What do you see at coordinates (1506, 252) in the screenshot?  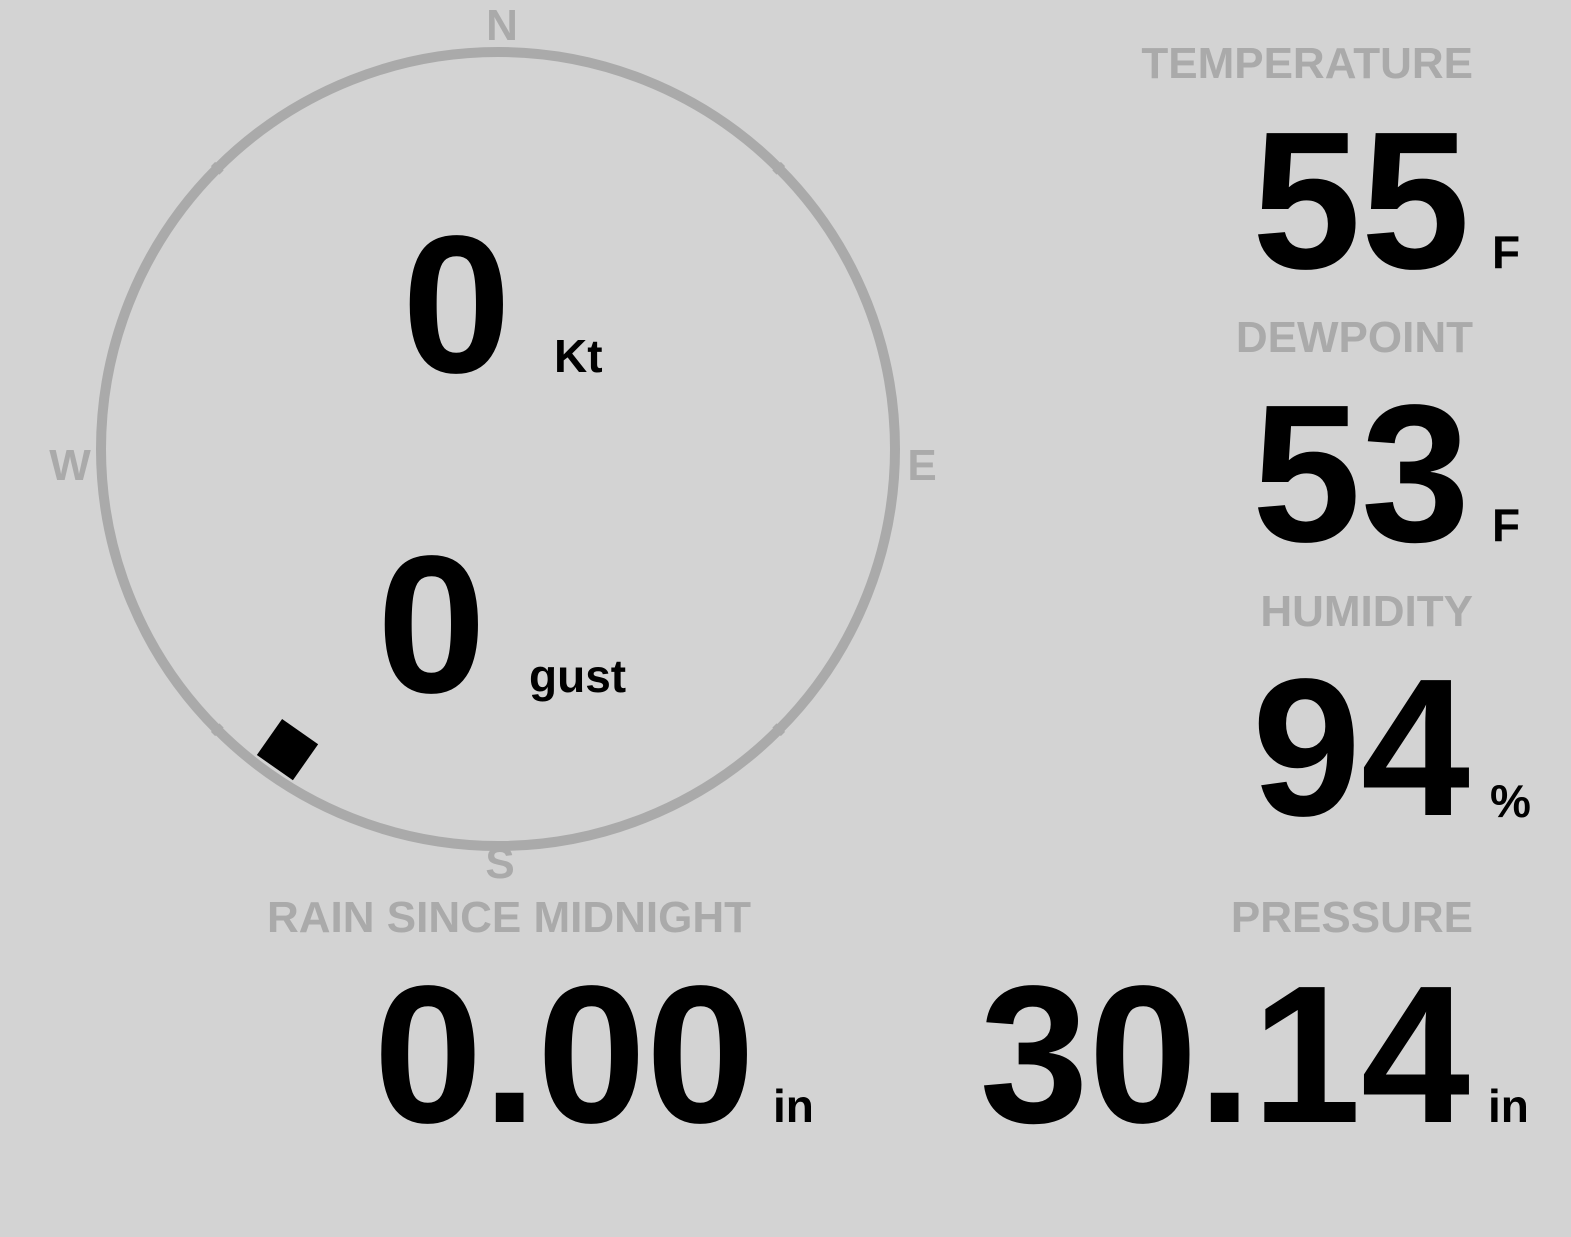 I see `temperature-unit: F` at bounding box center [1506, 252].